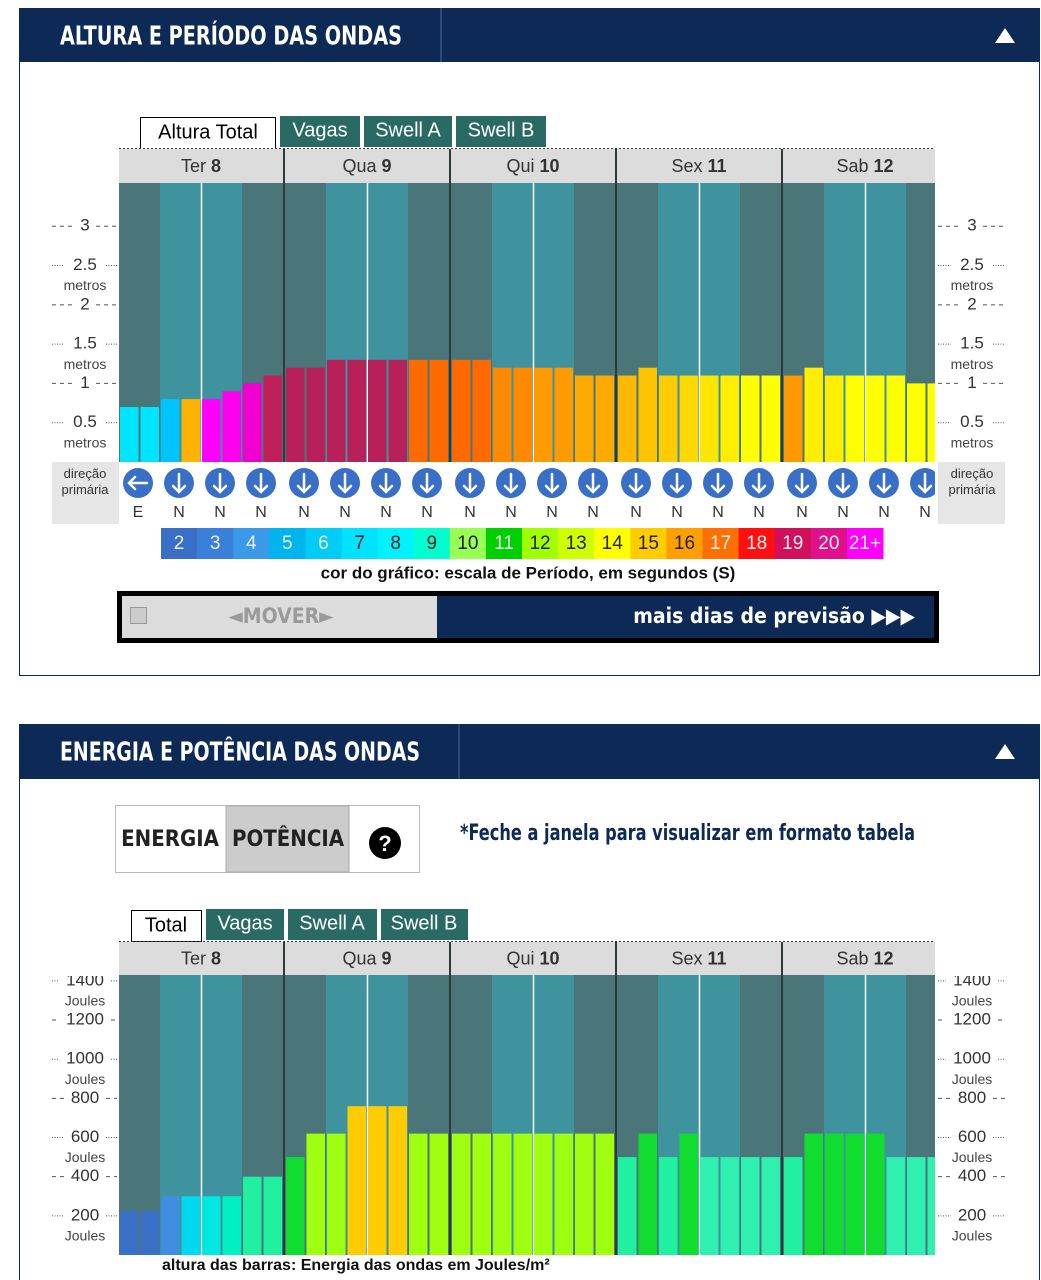  Describe the element at coordinates (85, 1058) in the screenshot. I see `y-tick-label: 1000` at that location.